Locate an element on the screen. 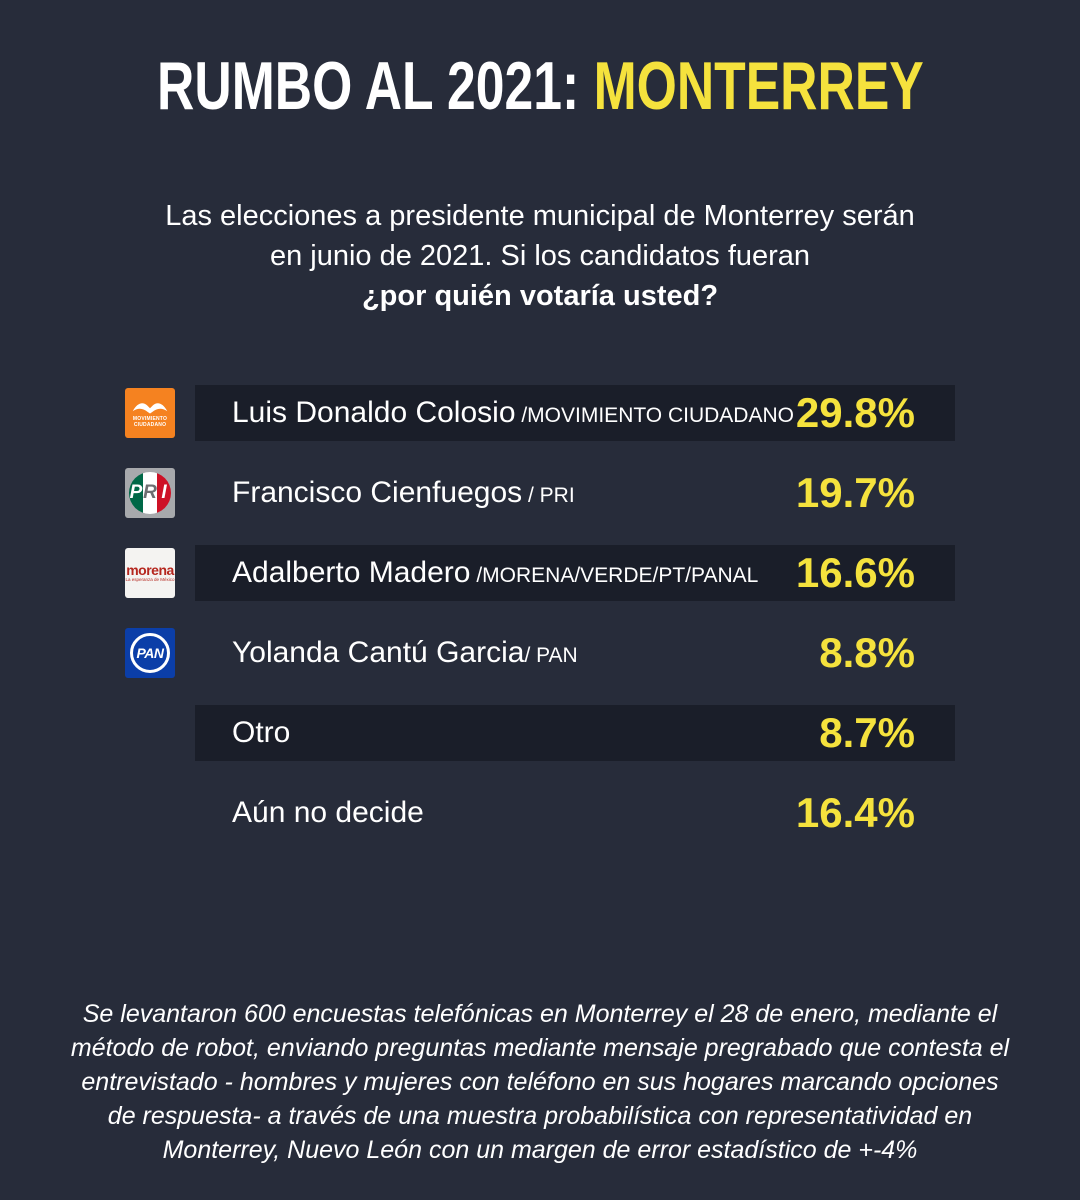 This screenshot has width=1080, height=1200. result-percentage: 29.8% is located at coordinates (855, 412).